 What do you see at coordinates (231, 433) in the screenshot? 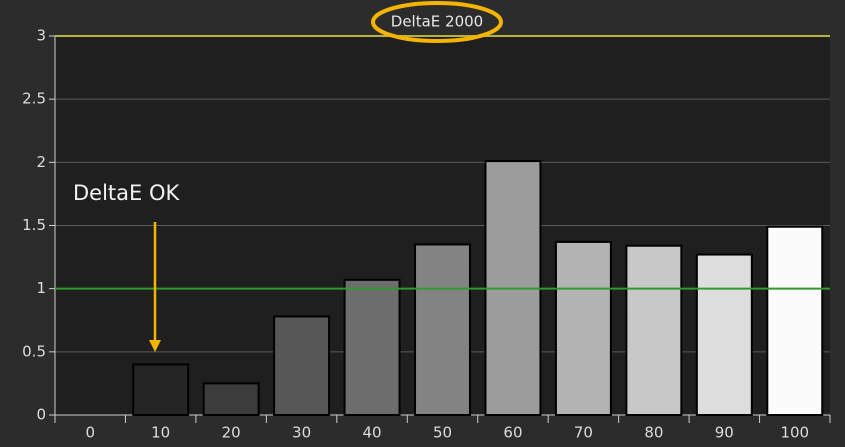
I see `x-tick-label: 20` at bounding box center [231, 433].